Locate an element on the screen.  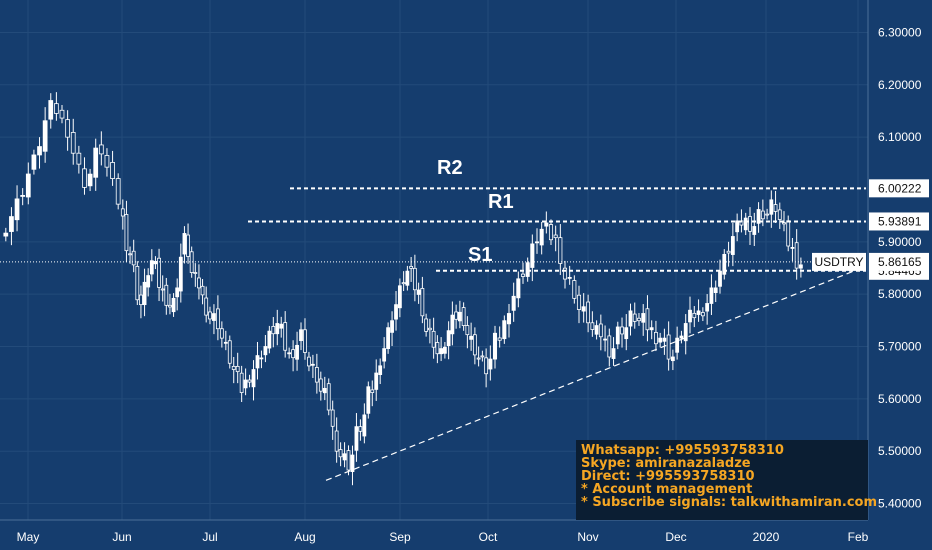
y-tick-3: 5.90000 is located at coordinates (900, 242).